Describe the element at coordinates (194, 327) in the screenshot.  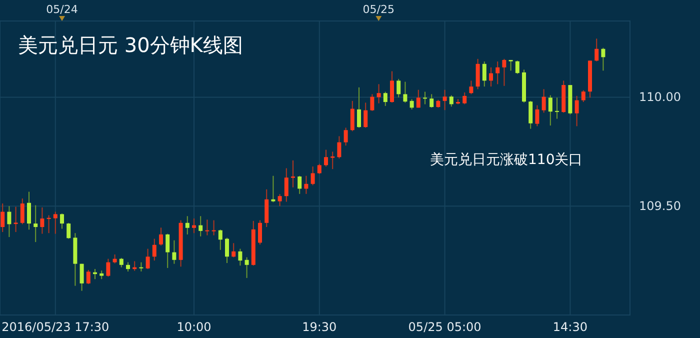
I see `x-tick-label: 10:00` at that location.